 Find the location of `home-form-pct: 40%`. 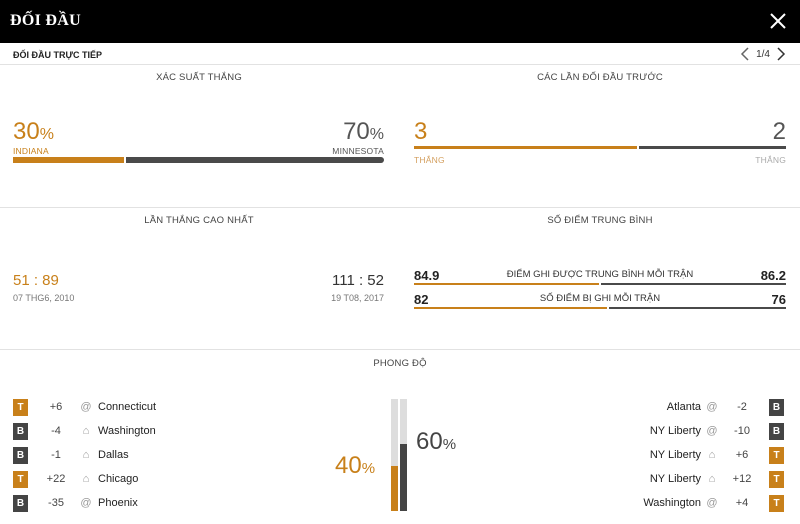

home-form-pct: 40% is located at coordinates (355, 465).